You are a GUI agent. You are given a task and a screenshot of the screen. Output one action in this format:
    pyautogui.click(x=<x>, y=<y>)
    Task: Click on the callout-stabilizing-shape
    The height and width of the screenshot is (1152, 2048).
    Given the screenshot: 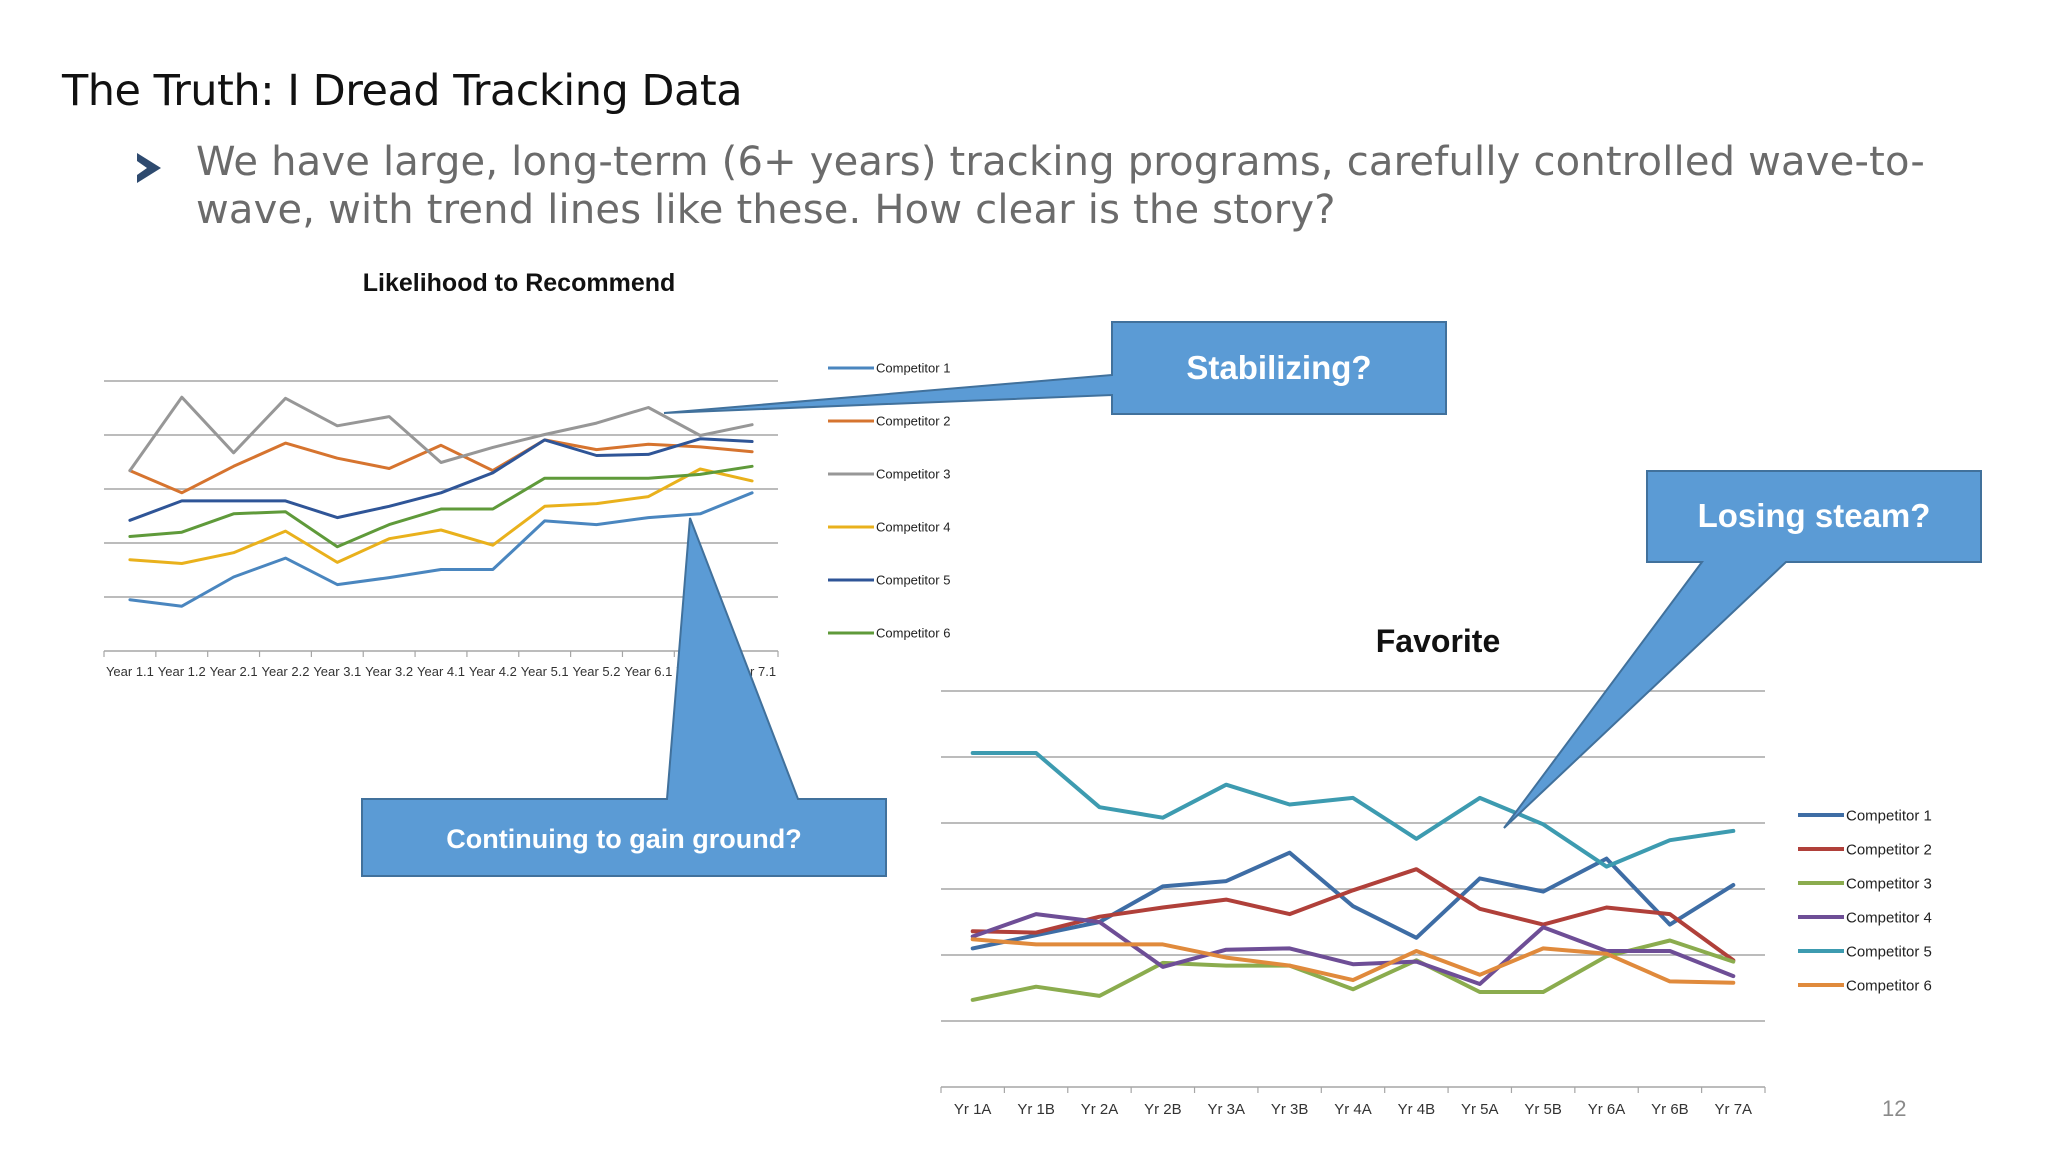 What is the action you would take?
    pyautogui.click(x=1055, y=368)
    